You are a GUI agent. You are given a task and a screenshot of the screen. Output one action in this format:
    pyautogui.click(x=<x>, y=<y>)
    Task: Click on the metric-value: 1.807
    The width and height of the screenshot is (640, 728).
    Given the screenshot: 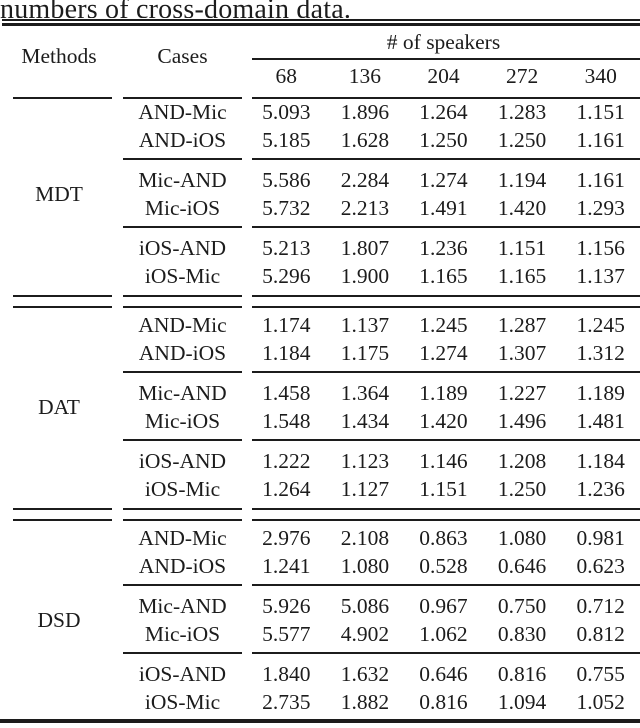 What is the action you would take?
    pyautogui.click(x=365, y=248)
    